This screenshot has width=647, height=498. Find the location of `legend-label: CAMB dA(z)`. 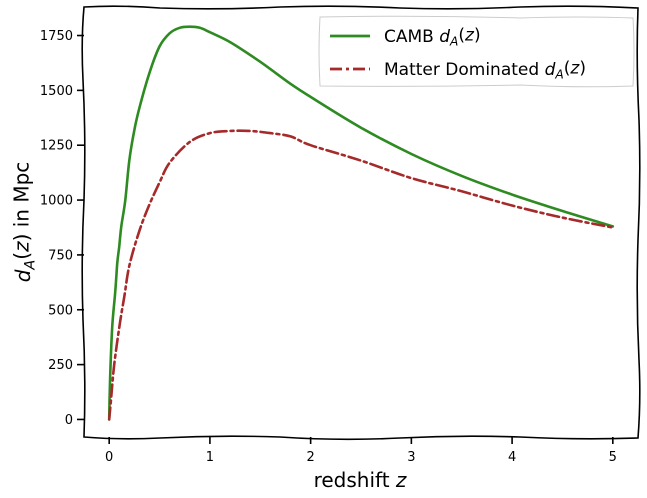

legend-label: CAMB dA(z) is located at coordinates (432, 37).